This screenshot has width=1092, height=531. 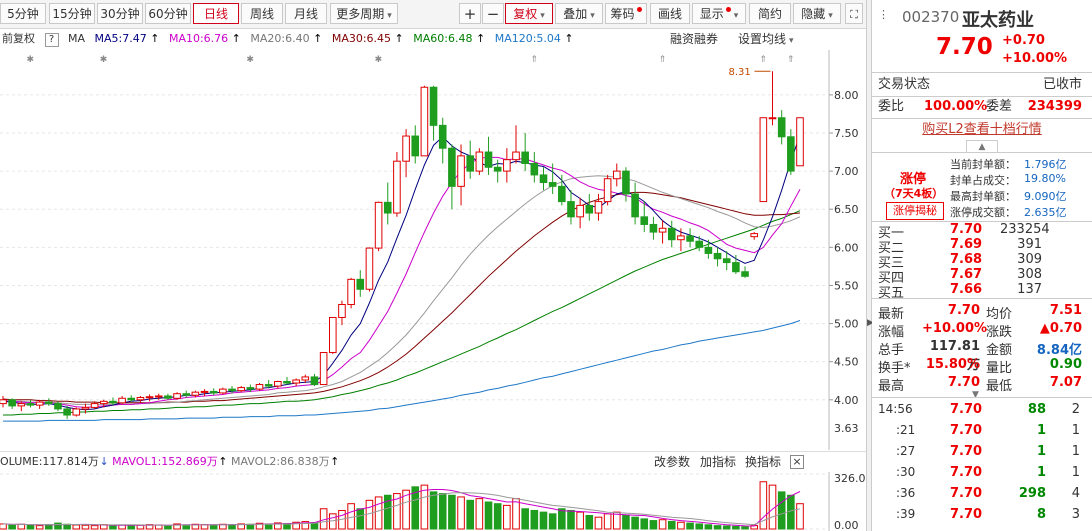 I want to click on chevron-down-icon, so click(x=388, y=14).